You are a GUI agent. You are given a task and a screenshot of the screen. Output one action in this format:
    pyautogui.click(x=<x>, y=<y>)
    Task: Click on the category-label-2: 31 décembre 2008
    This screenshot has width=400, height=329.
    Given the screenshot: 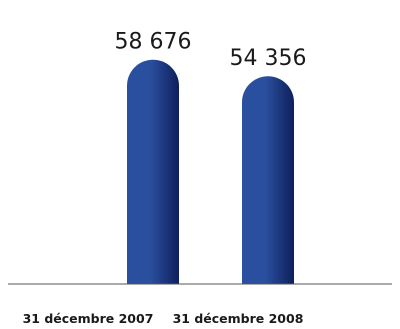 What is the action you would take?
    pyautogui.click(x=238, y=318)
    